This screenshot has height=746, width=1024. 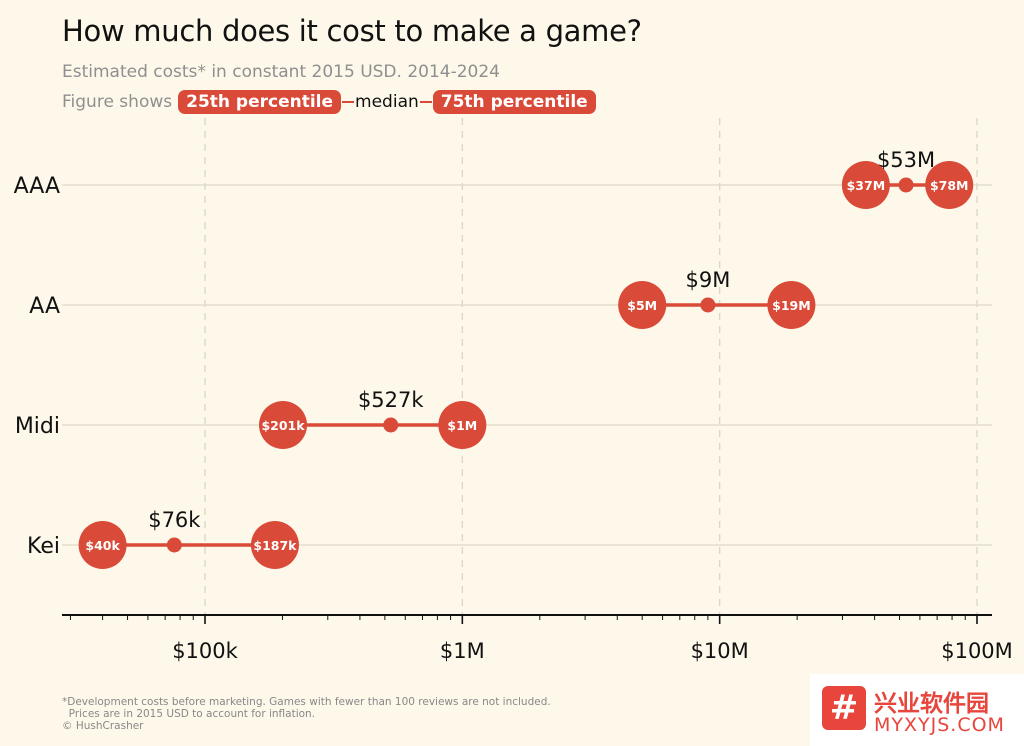 I want to click on p25-label: $40k, so click(x=102, y=545).